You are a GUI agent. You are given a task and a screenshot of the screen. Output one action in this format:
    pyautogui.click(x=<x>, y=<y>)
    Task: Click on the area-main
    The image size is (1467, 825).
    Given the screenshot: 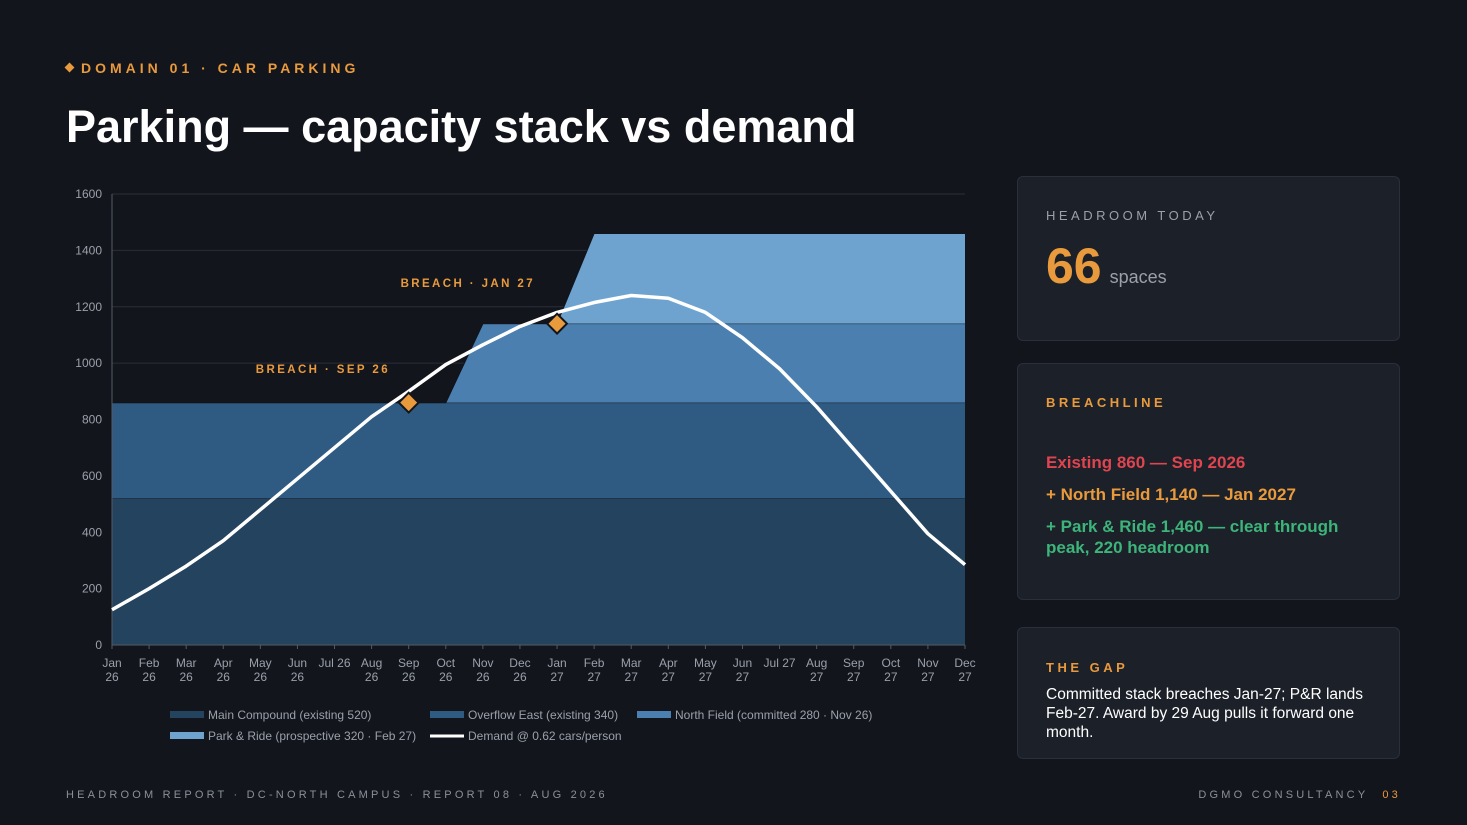 What is the action you would take?
    pyautogui.click(x=538, y=571)
    